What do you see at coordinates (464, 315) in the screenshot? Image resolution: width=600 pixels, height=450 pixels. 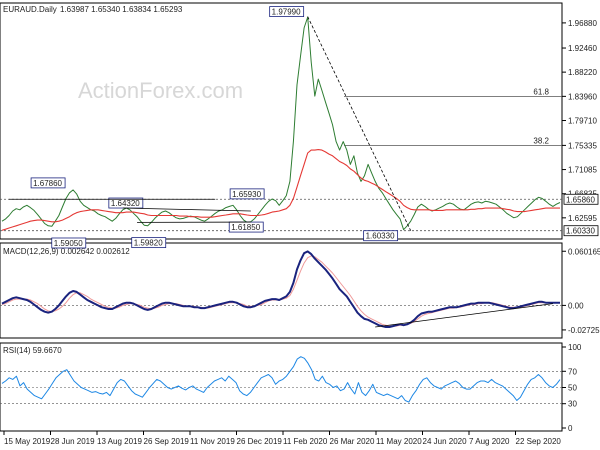 I see `macd-trendline` at bounding box center [464, 315].